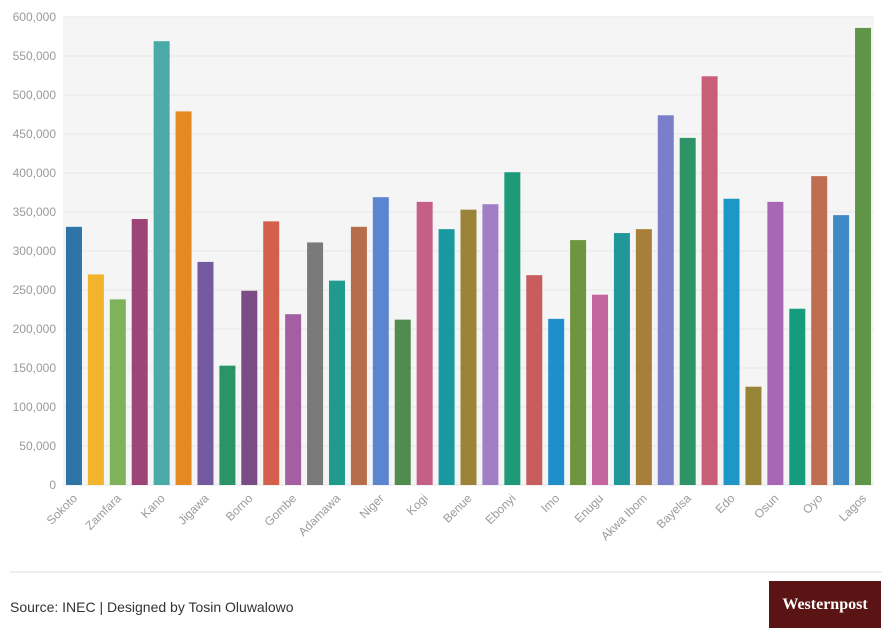  What do you see at coordinates (35, 368) in the screenshot?
I see `y-tick-label: 150,000` at bounding box center [35, 368].